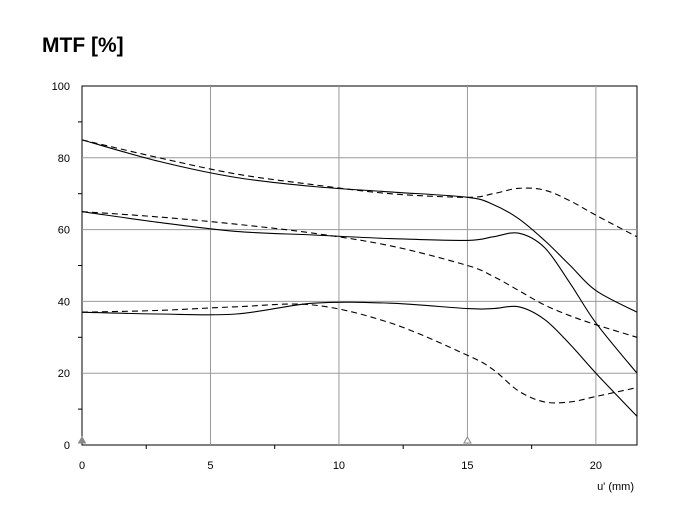 Image resolution: width=691 pixels, height=521 pixels. What do you see at coordinates (615, 487) in the screenshot?
I see `x-axis-label: u' (mm)` at bounding box center [615, 487].